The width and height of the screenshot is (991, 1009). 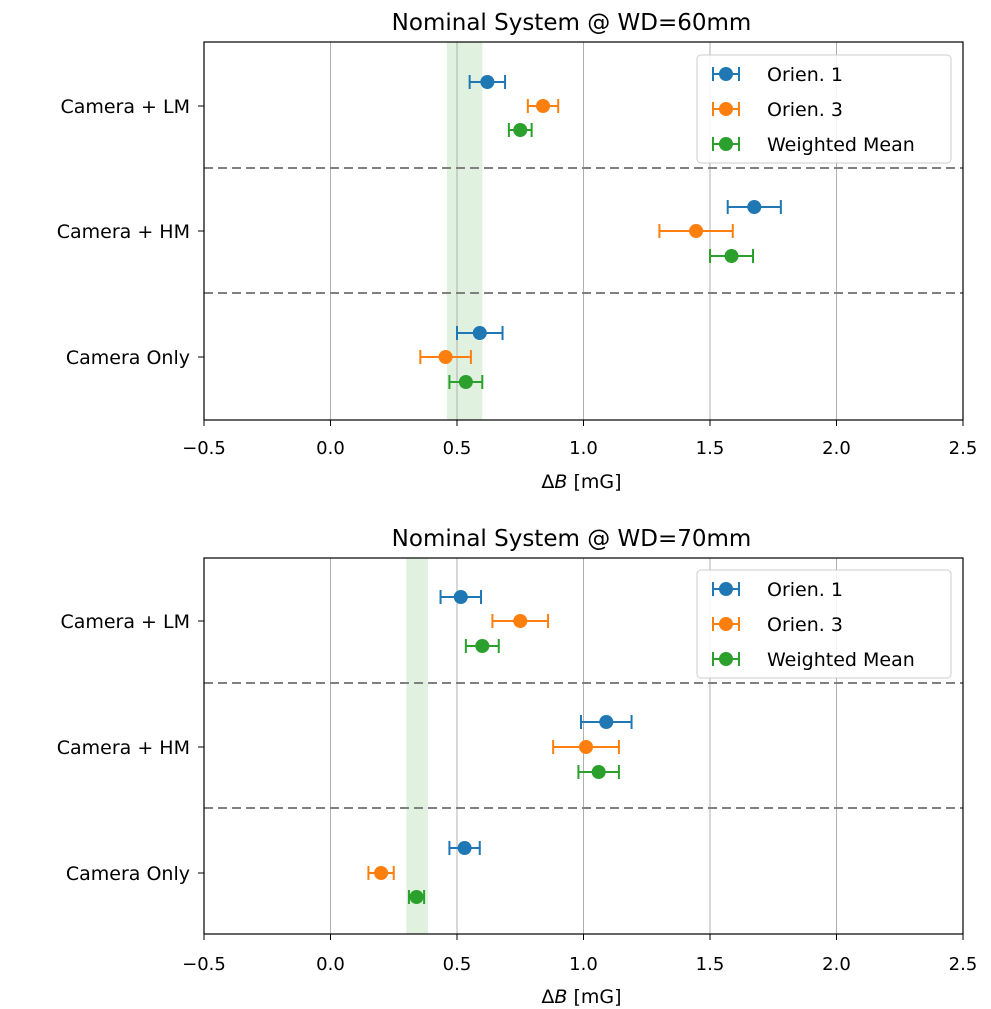 I want to click on chart-title: Nominal System @ WD=70mm, so click(x=572, y=539).